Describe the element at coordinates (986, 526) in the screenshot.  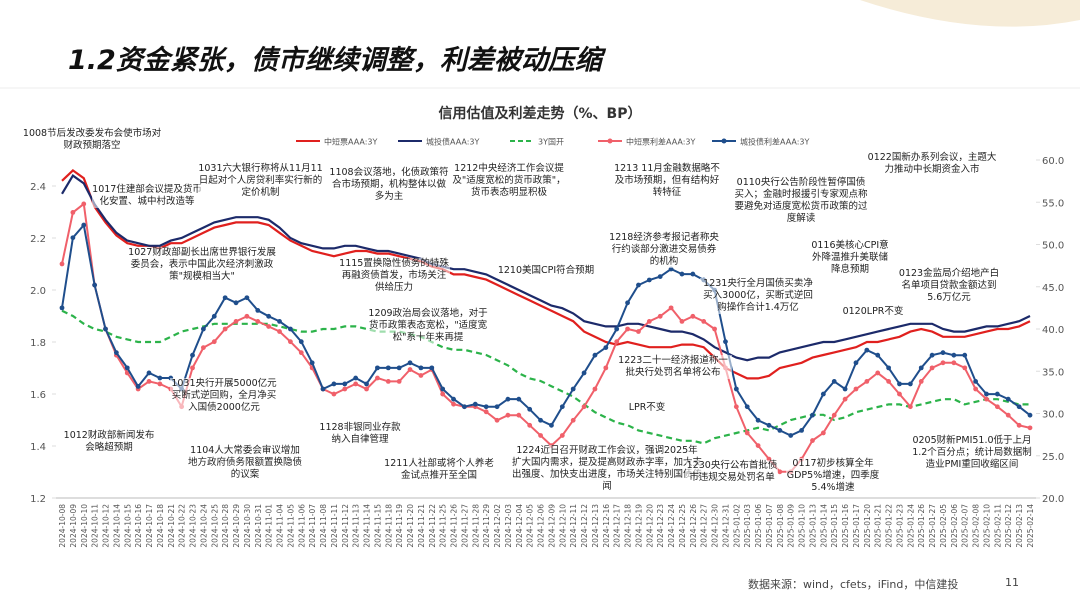
I see `x-tick-label: 2025-02-10` at that location.